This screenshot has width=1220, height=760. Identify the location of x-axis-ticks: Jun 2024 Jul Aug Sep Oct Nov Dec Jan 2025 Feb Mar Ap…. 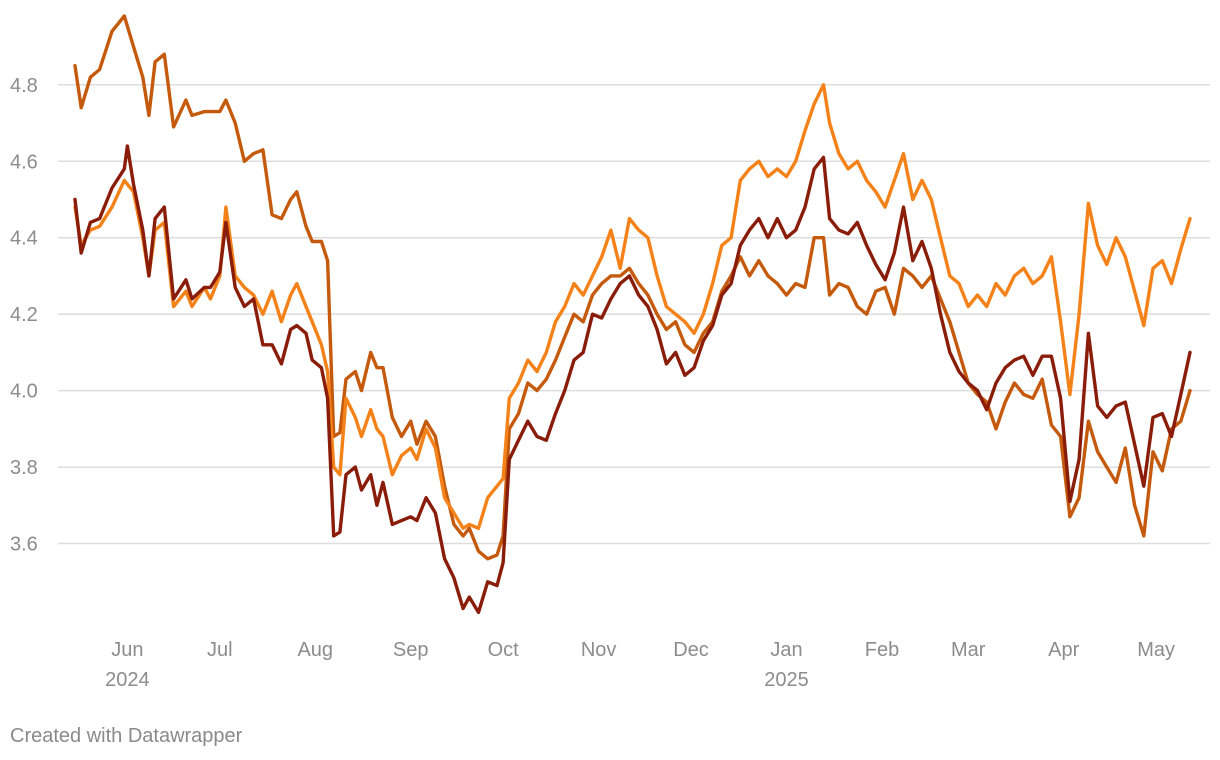
(640, 665).